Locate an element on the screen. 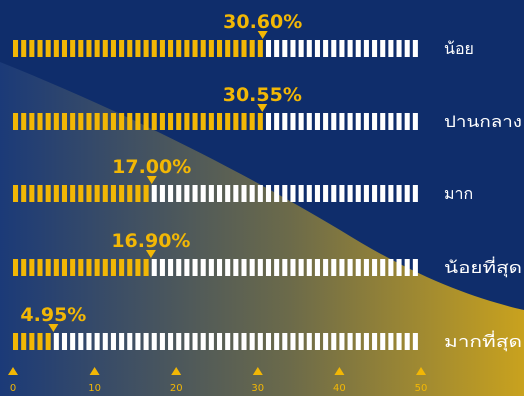 The width and height of the screenshot is (524, 396). bar-row: 30.55% ปานกลาง is located at coordinates (267, 107).